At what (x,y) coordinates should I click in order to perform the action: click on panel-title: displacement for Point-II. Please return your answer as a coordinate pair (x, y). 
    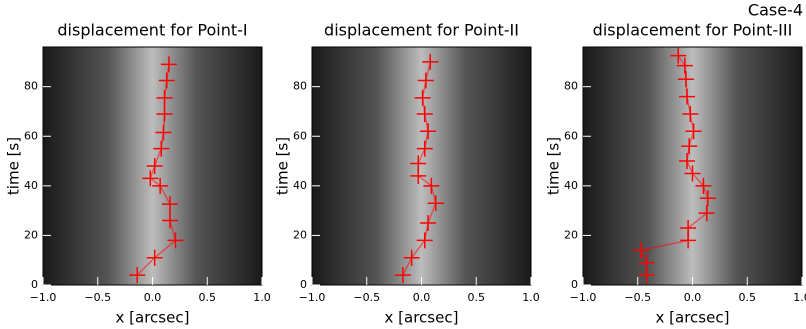
    Looking at the image, I should click on (421, 30).